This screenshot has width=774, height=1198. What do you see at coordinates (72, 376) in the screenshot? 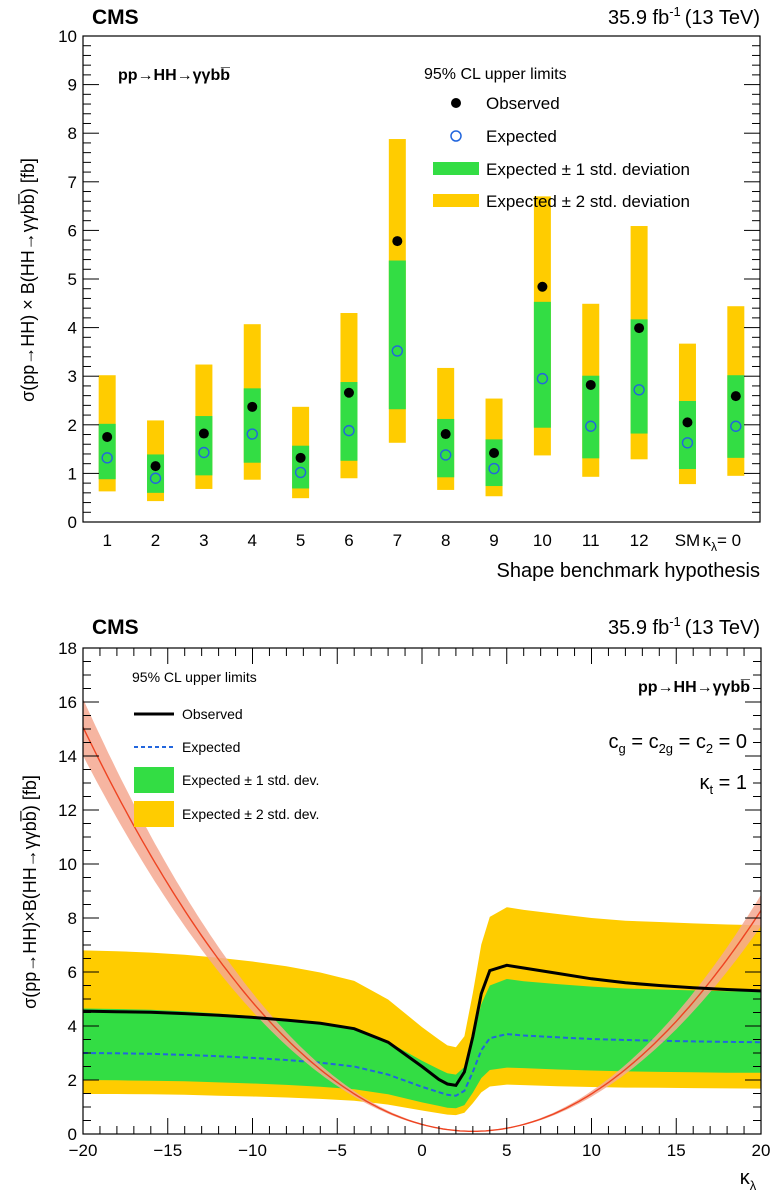
I see `top-y-tick-label: 3` at bounding box center [72, 376].